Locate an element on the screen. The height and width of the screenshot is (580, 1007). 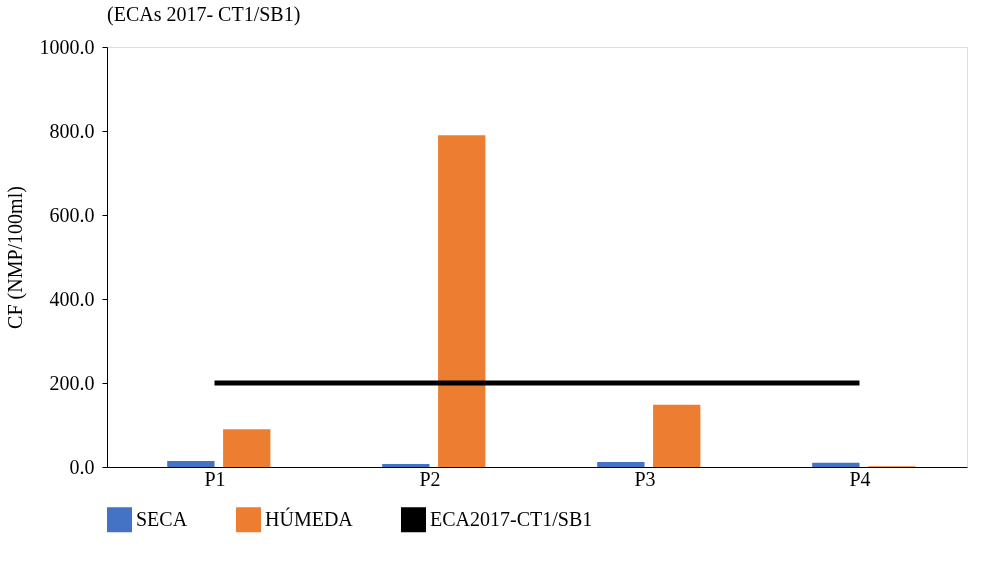
y-tick-label: 1000.0 is located at coordinates (67, 46).